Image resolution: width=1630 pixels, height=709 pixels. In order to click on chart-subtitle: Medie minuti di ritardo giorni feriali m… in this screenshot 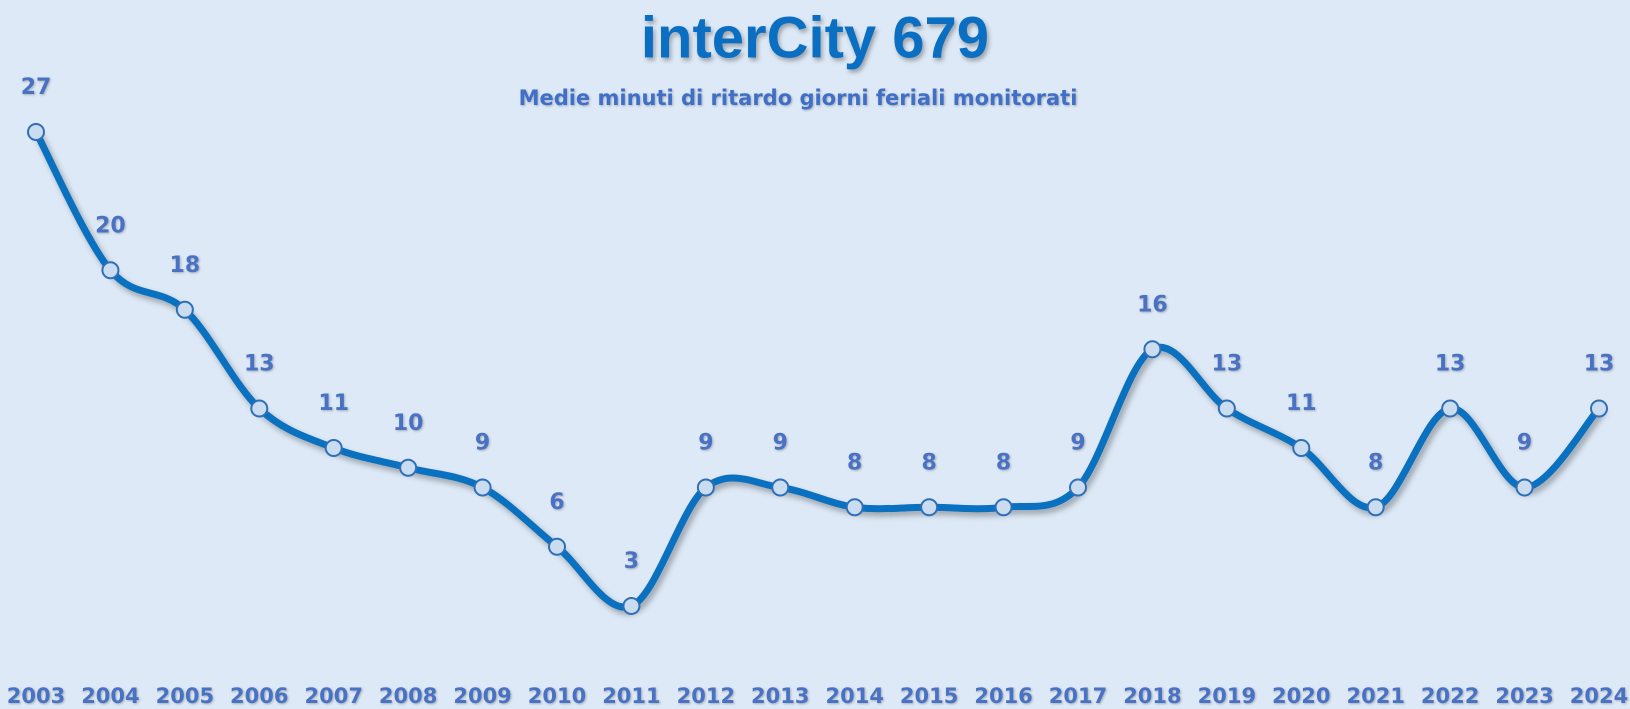, I will do `click(798, 98)`.